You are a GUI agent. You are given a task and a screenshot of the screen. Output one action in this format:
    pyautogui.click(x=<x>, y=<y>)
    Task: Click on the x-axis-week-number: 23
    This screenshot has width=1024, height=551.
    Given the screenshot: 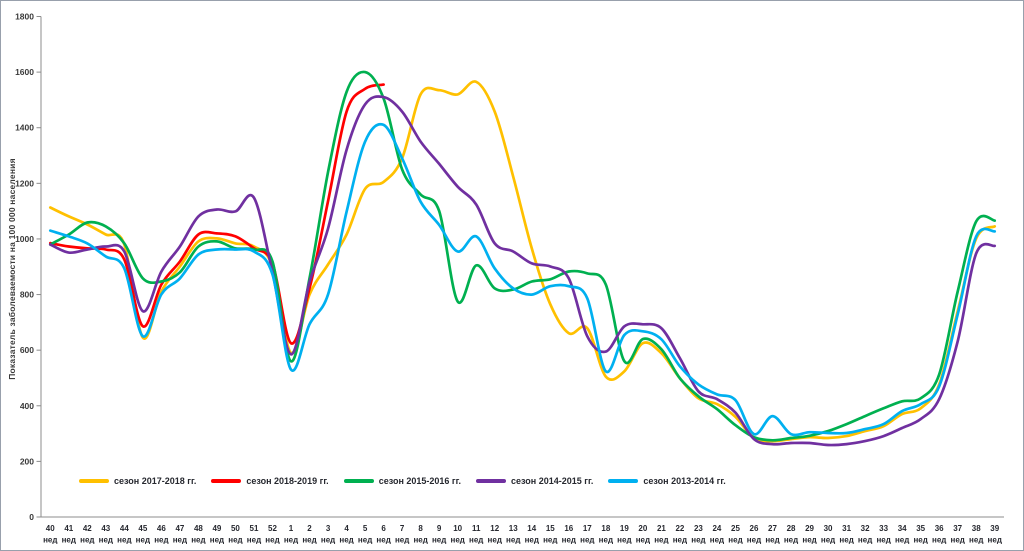 What is the action you would take?
    pyautogui.click(x=698, y=528)
    